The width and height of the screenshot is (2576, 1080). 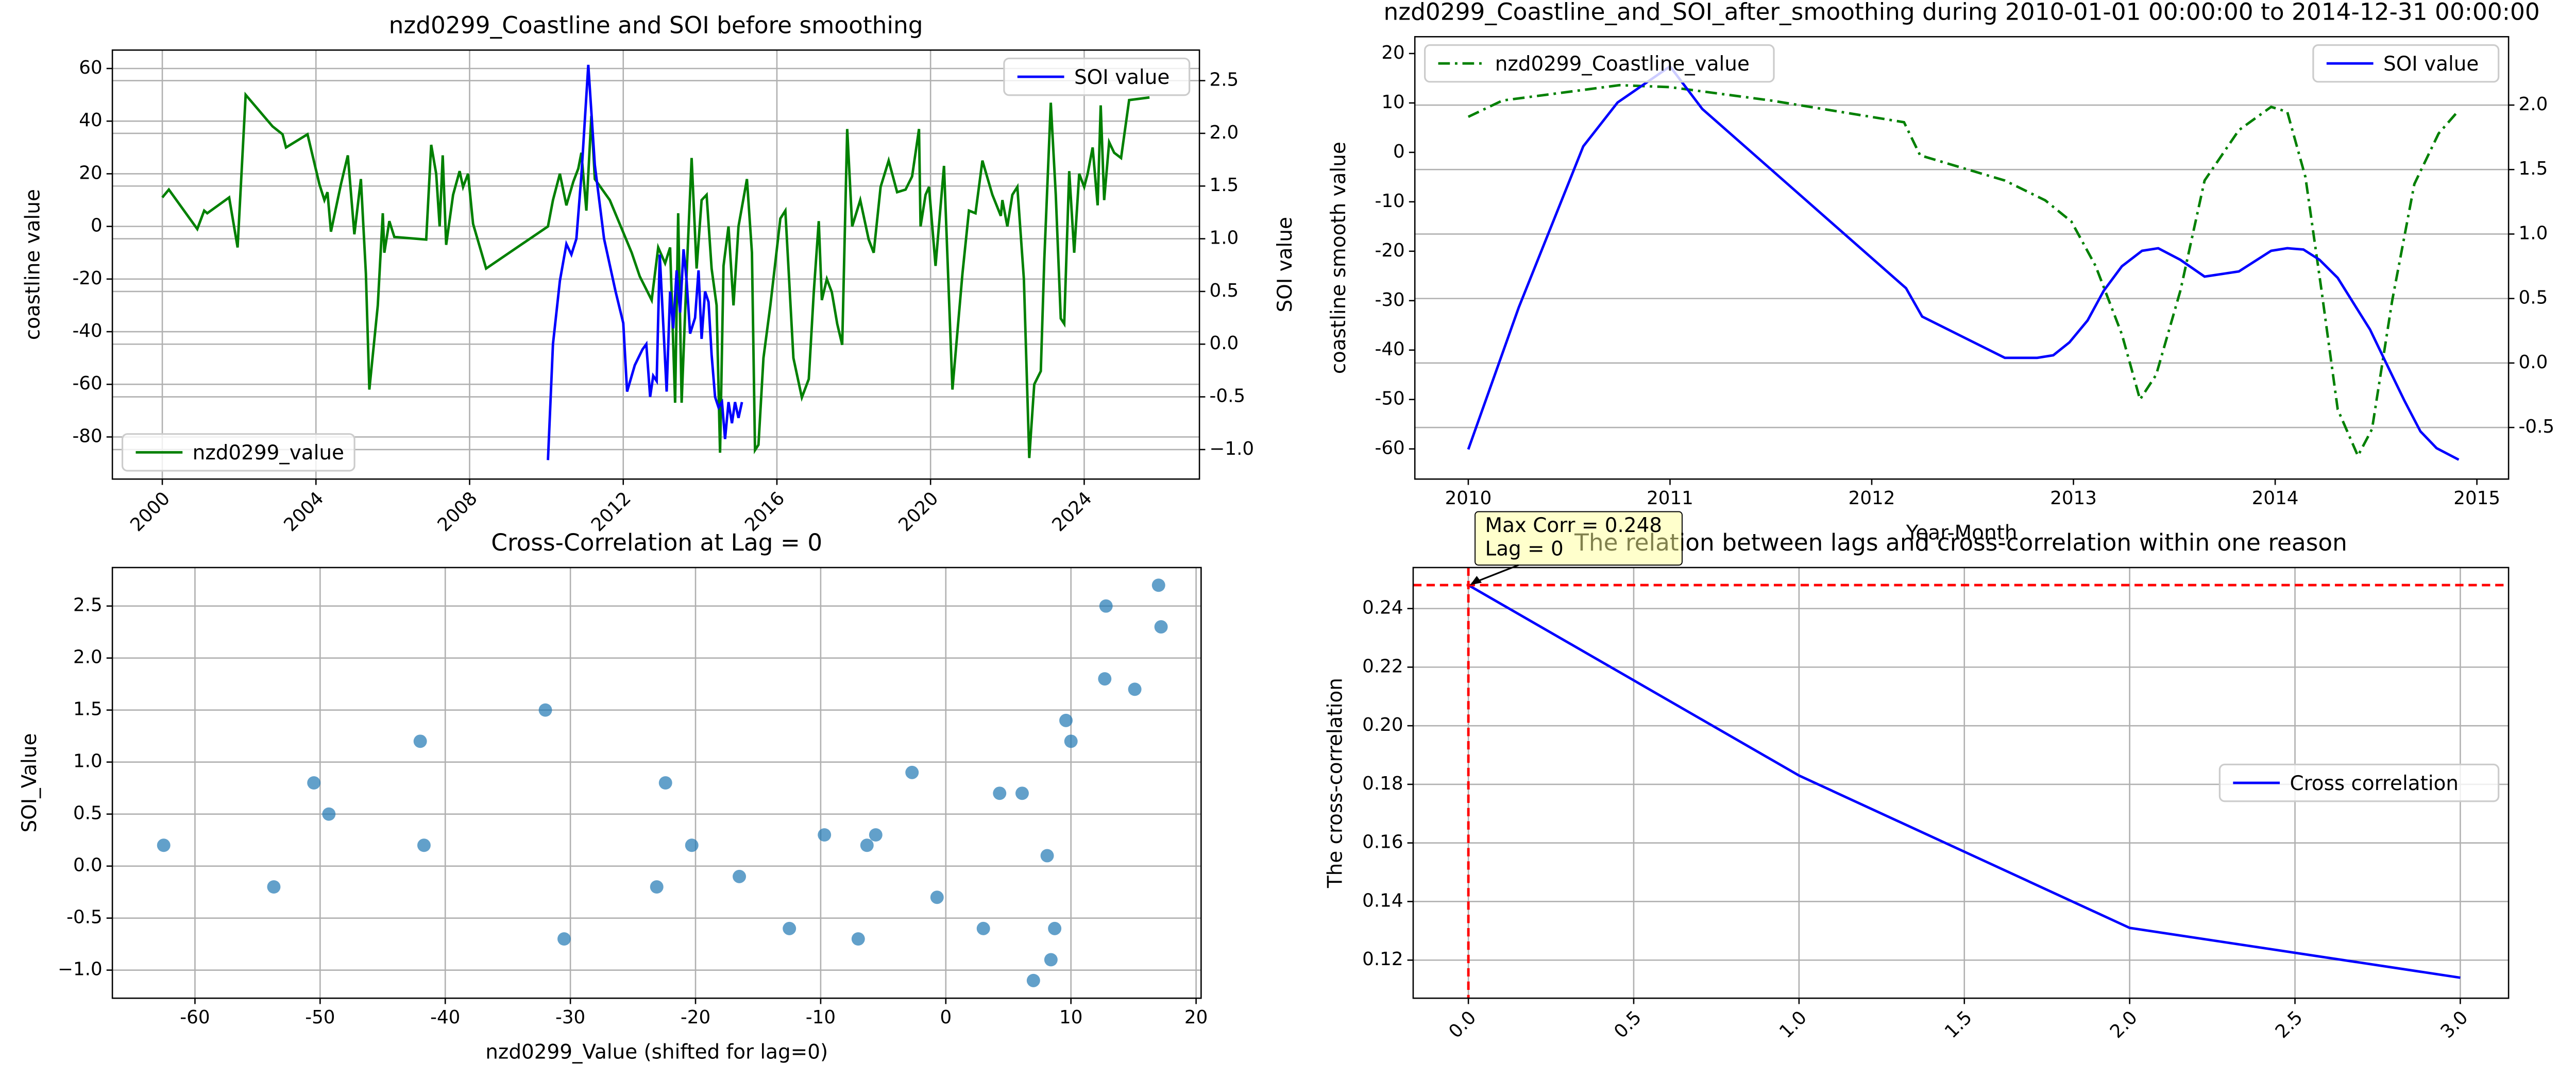 What do you see at coordinates (1224, 238) in the screenshot?
I see `y2-tick-label: 1.0` at bounding box center [1224, 238].